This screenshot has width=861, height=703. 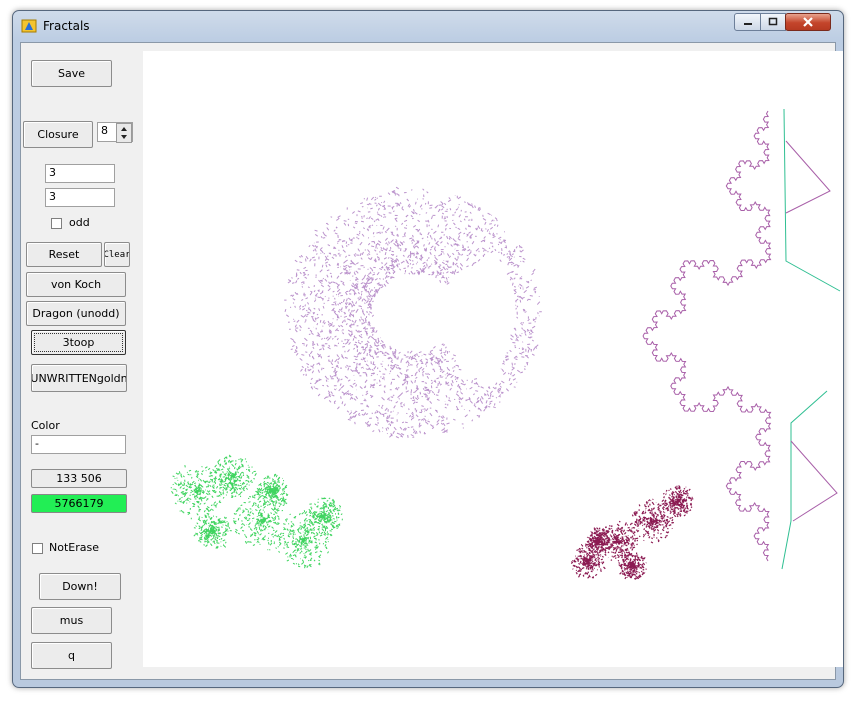 I want to click on green-fractal, so click(x=256, y=511).